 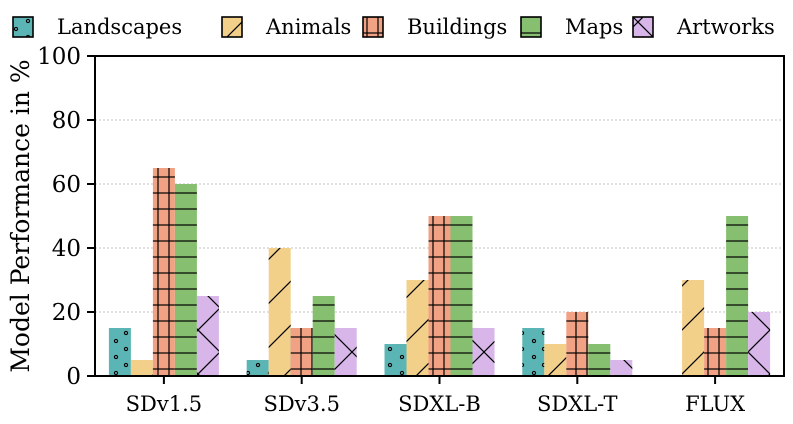 I want to click on y-tick-label: 0, so click(x=73, y=377).